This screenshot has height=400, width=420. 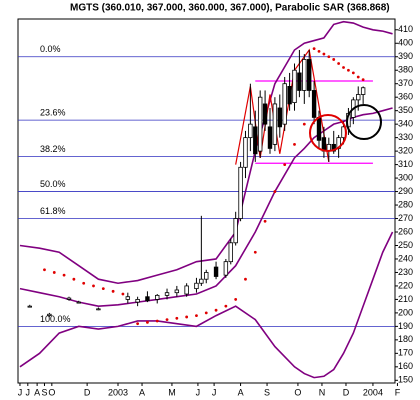 I want to click on x-tick-label: M, so click(x=172, y=392).